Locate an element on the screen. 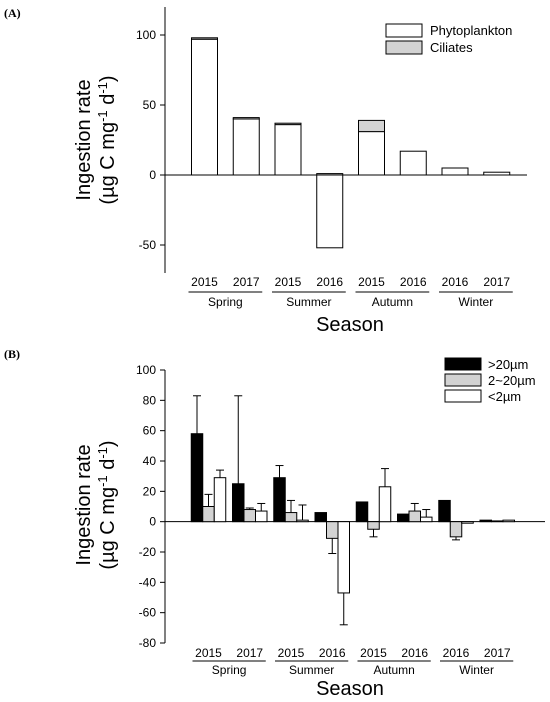 The image size is (550, 702). panel-b-ylabel-end: ) is located at coordinates (108, 443).